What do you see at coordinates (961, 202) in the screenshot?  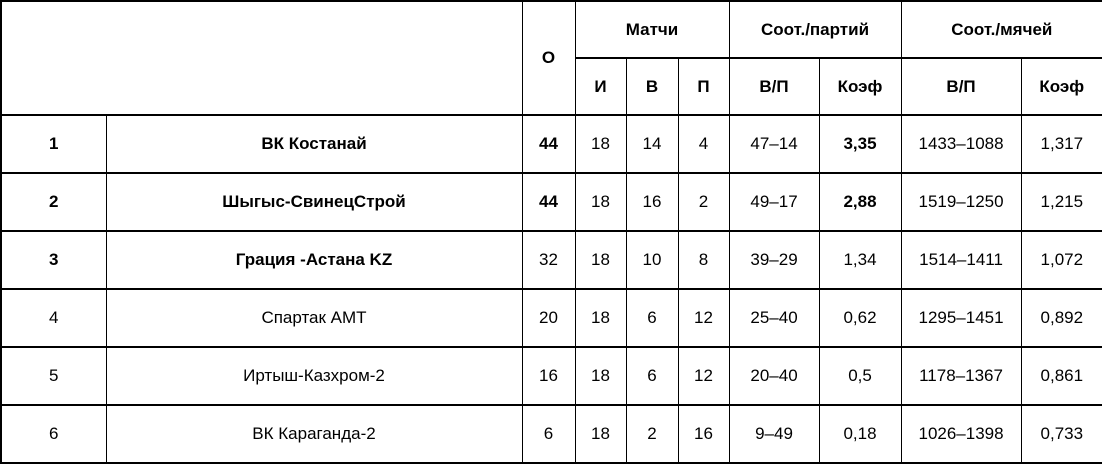 I see `balls-ratio-cell: 1519–1250` at bounding box center [961, 202].